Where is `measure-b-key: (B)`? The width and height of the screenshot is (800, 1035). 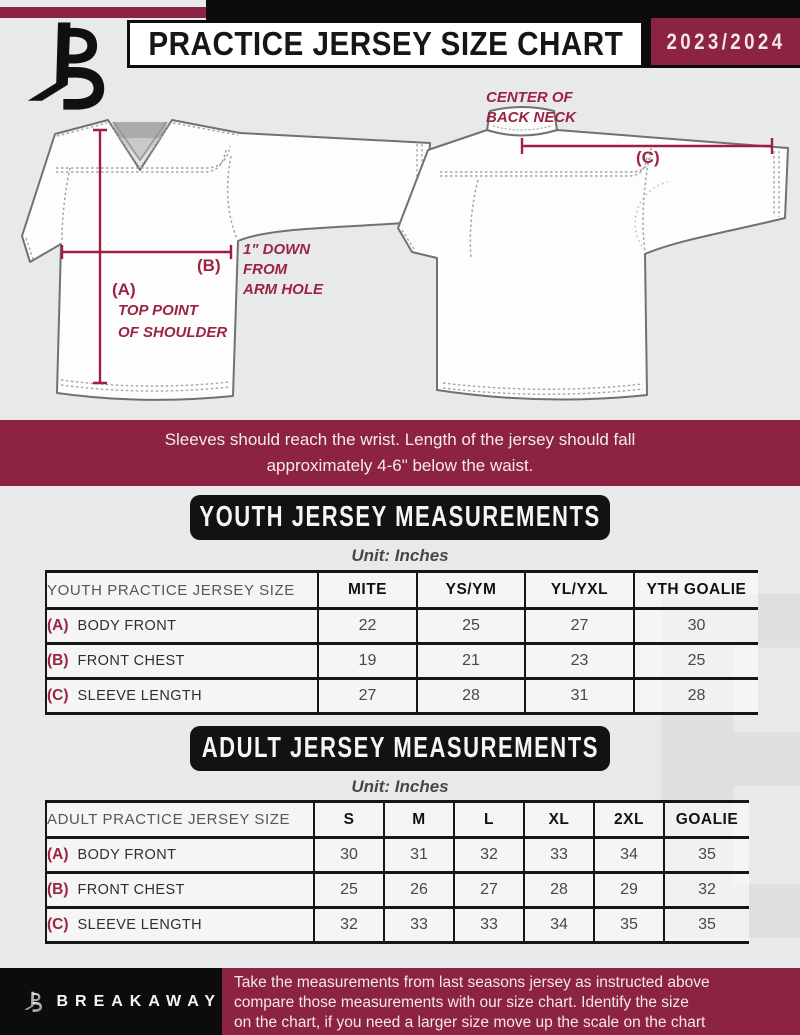 measure-b-key: (B) is located at coordinates (209, 265).